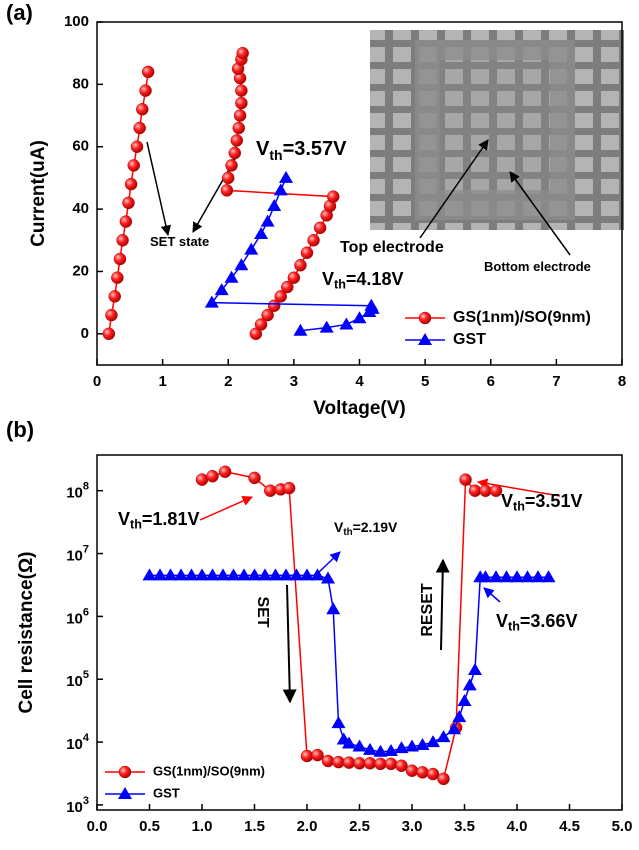 Image resolution: width=639 pixels, height=850 pixels. Describe the element at coordinates (517, 826) in the screenshot. I see `x-tick-label: 4.0` at that location.